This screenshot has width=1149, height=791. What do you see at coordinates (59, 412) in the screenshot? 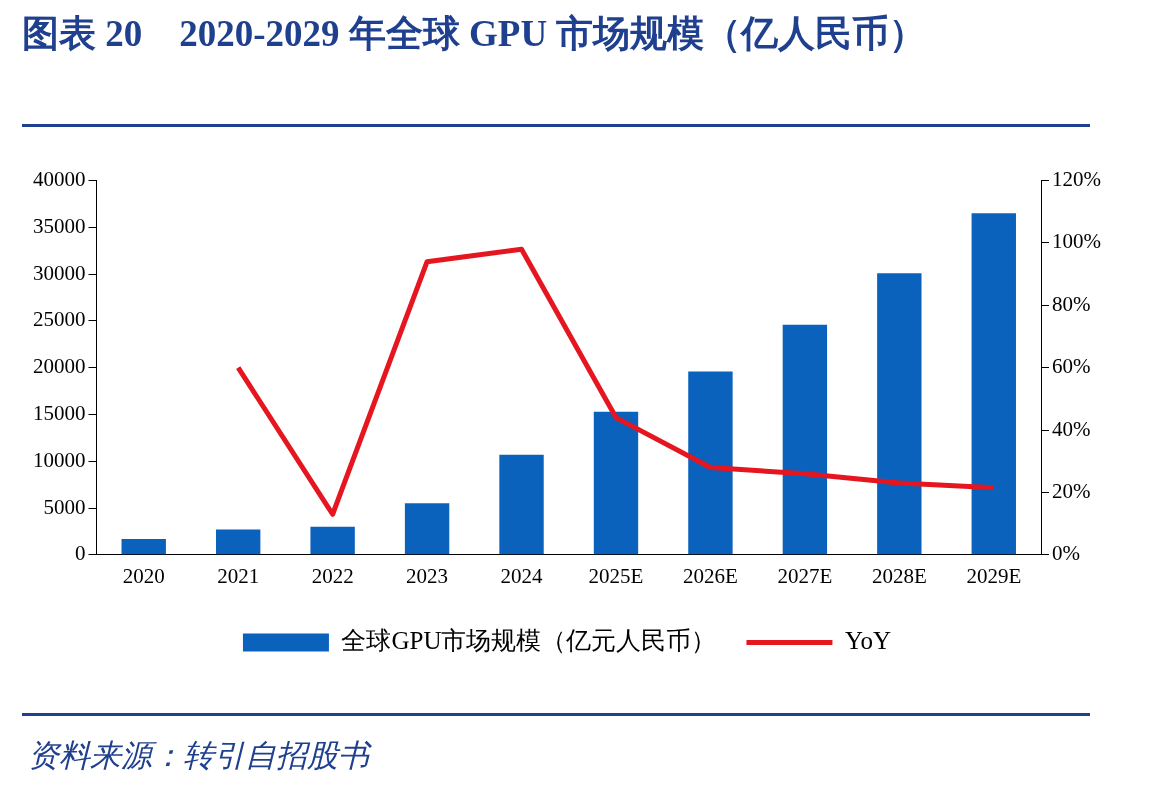
I see `y-tick-label: 15000` at bounding box center [59, 412].